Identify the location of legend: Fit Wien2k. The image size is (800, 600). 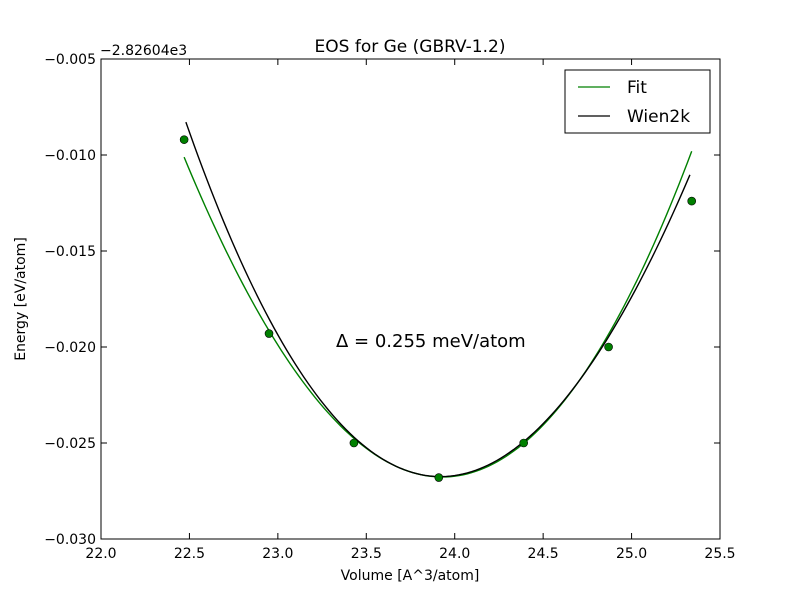
(637, 101).